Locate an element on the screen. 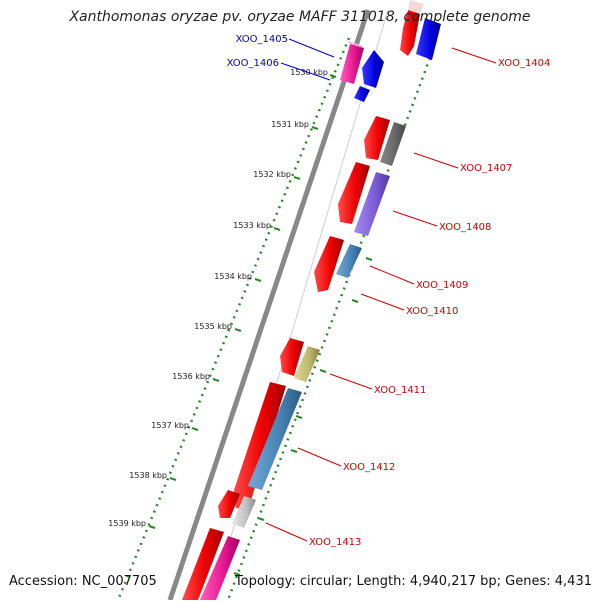  ruler-tick-1536: 1536 kbp is located at coordinates (196, 377).